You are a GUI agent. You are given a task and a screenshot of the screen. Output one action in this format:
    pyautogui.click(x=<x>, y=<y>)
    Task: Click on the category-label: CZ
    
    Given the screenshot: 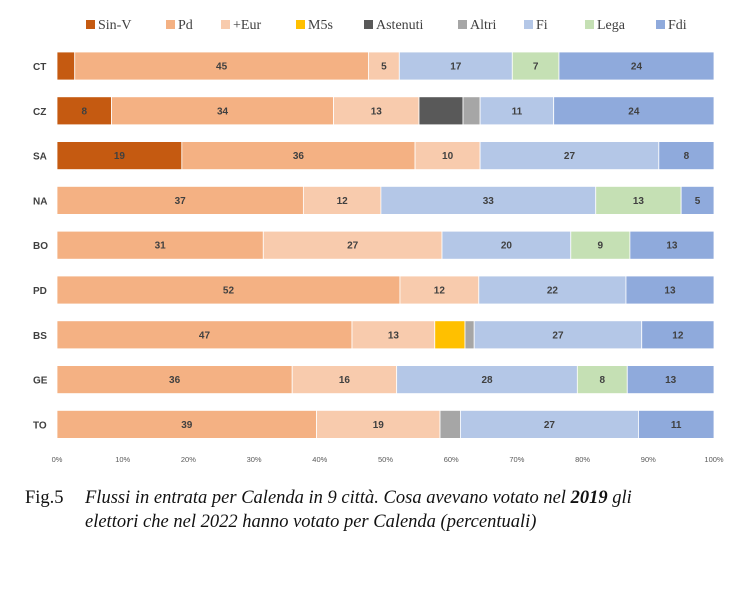 What is the action you would take?
    pyautogui.click(x=39, y=112)
    